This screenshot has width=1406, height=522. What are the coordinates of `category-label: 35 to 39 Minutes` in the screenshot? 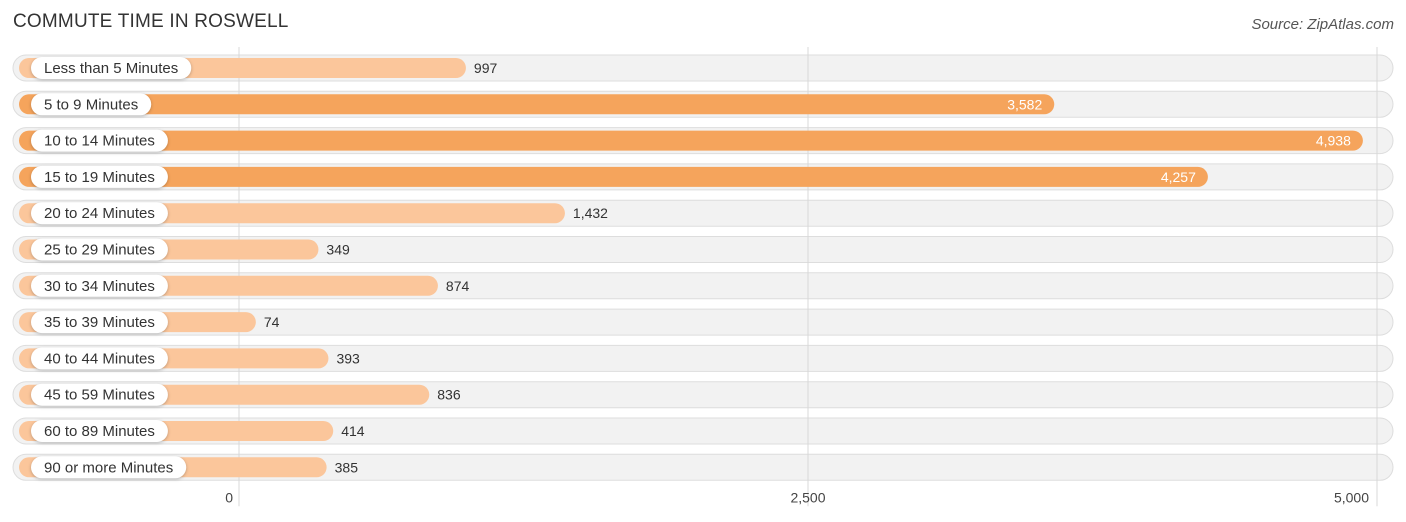 It's located at (99, 322).